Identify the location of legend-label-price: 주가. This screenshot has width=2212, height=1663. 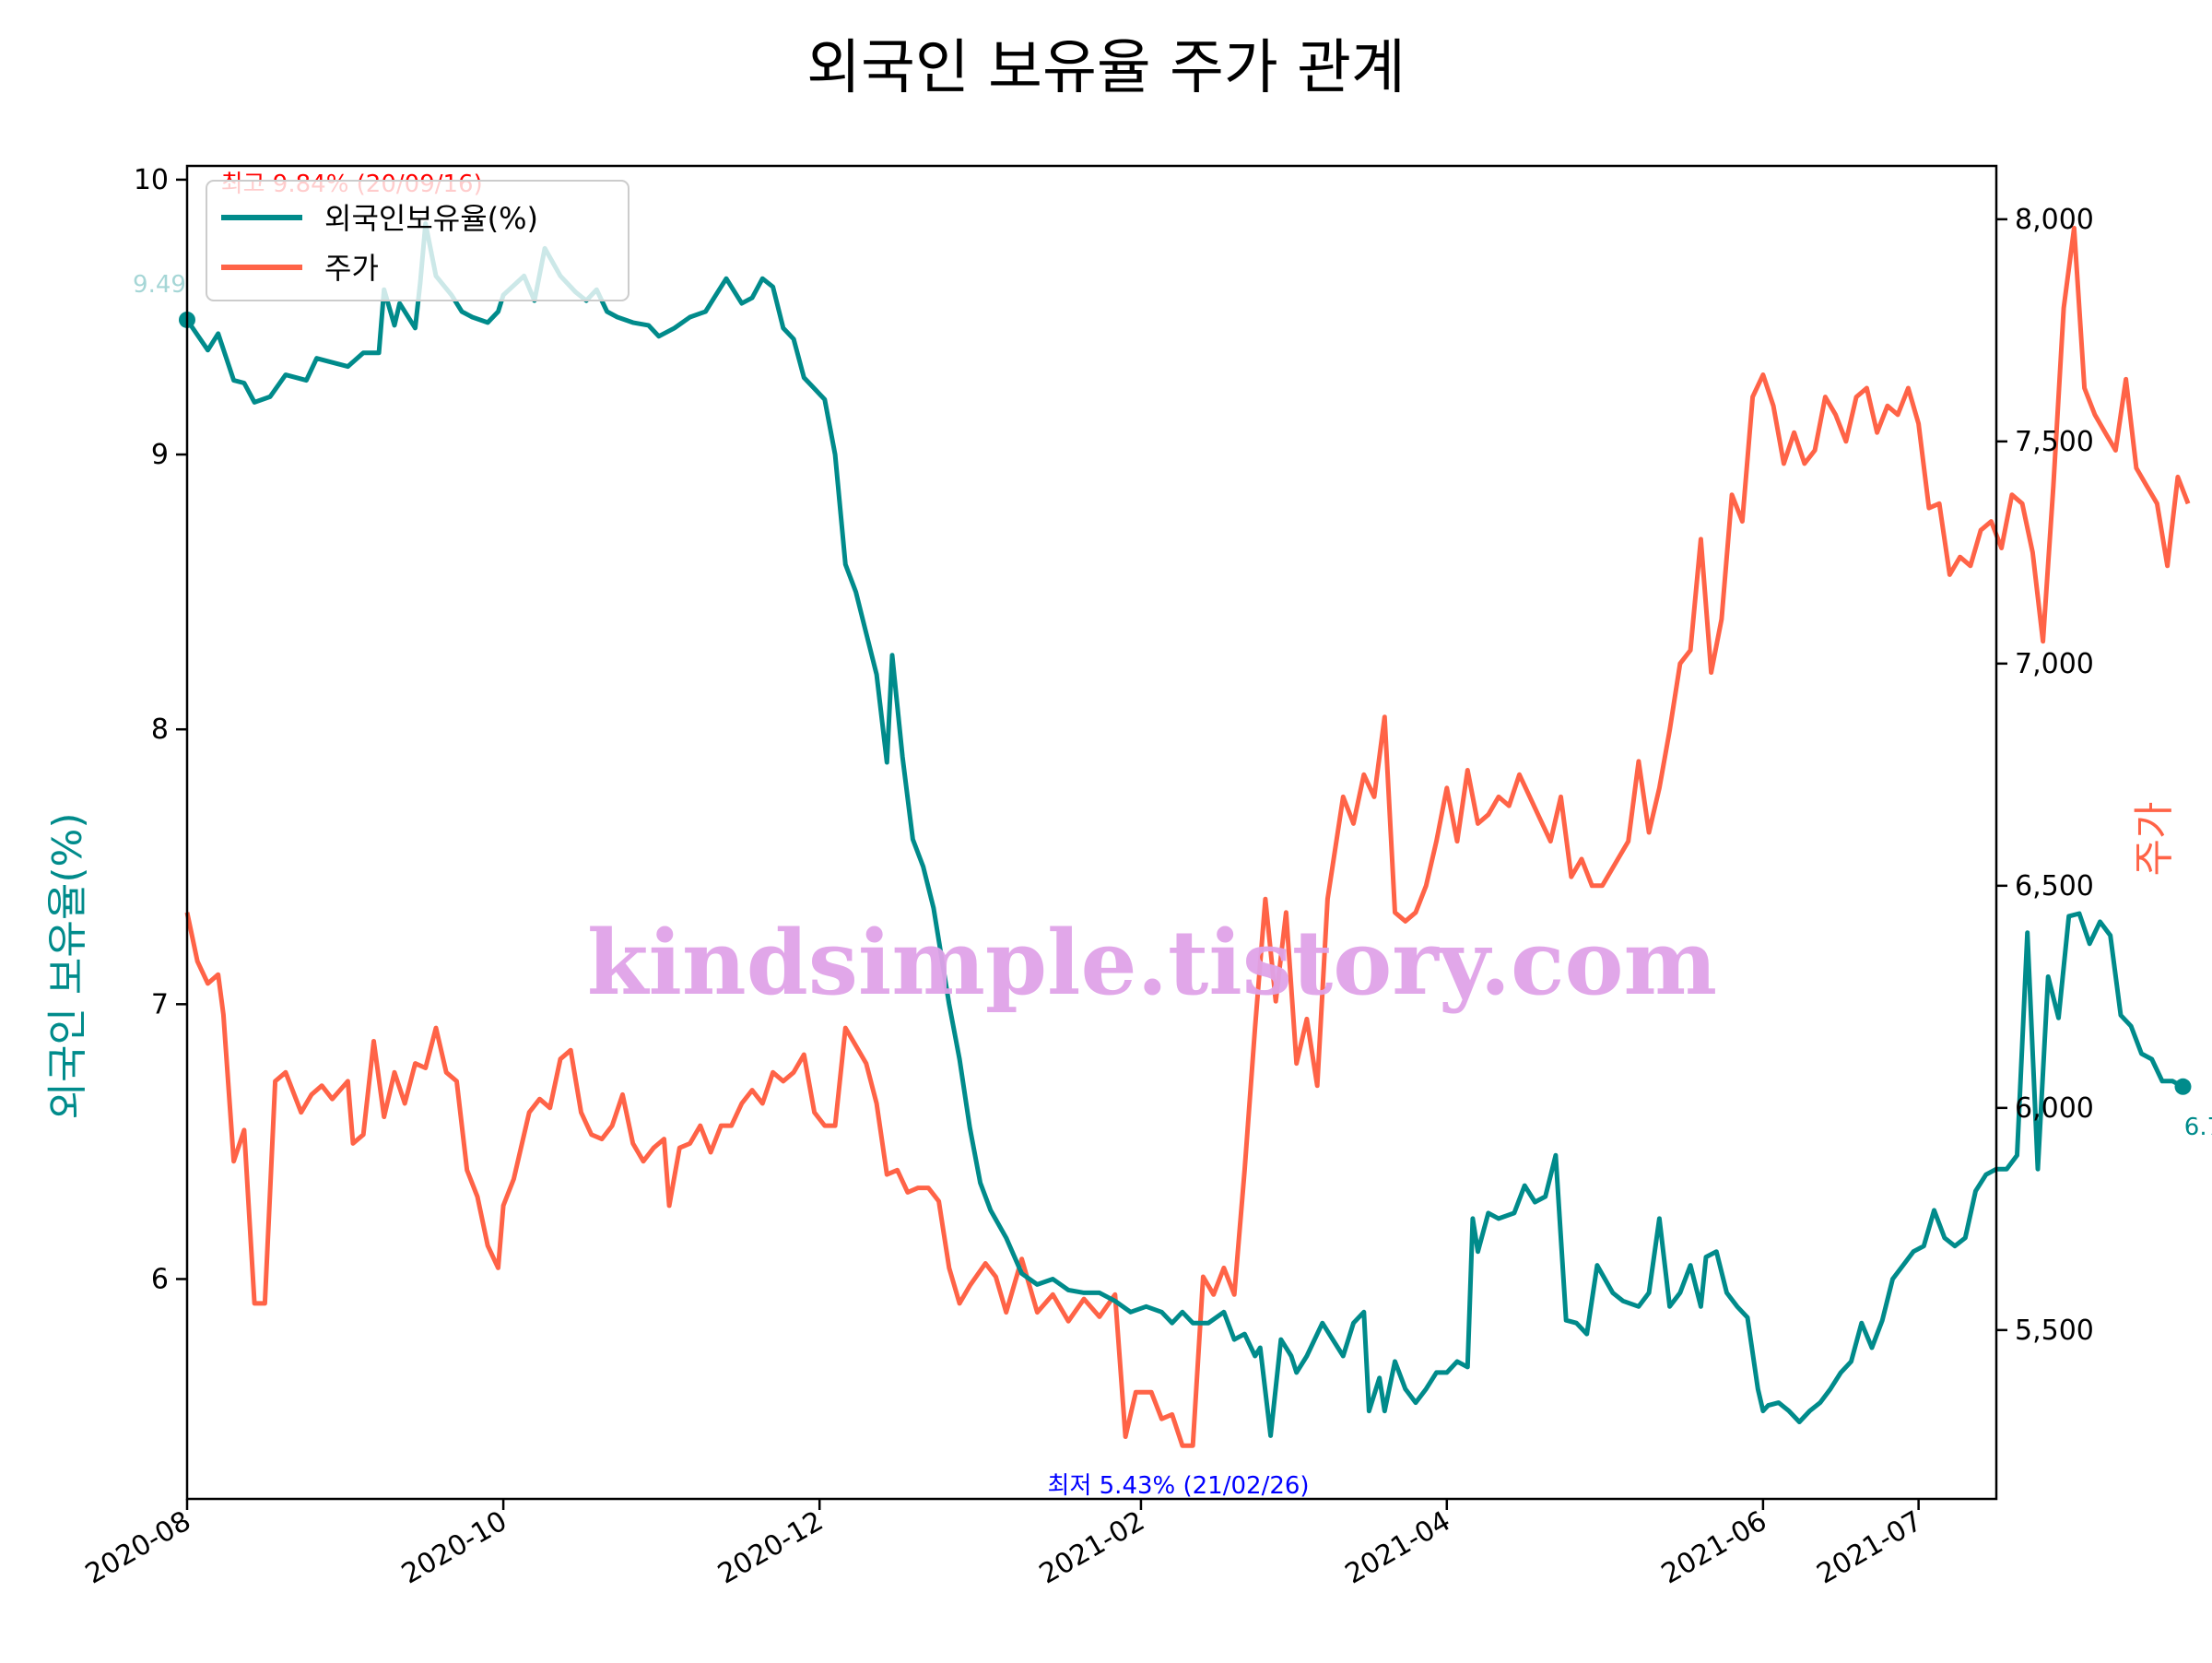
(351, 268).